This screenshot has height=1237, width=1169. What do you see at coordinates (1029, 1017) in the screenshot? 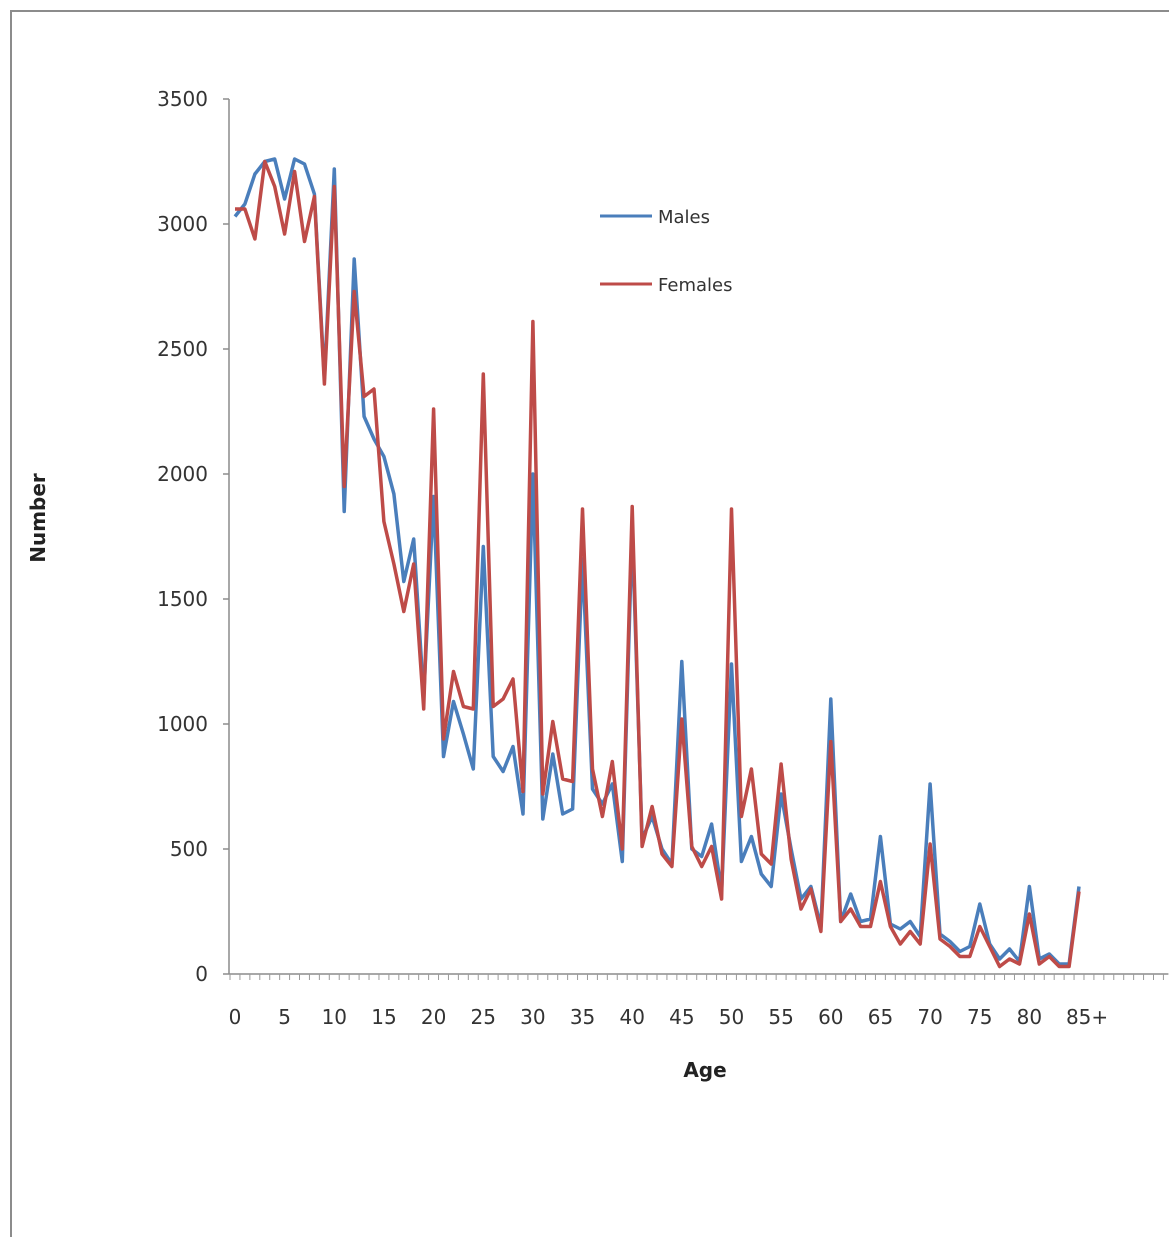
I see `x-tick-label: 80` at bounding box center [1029, 1017].